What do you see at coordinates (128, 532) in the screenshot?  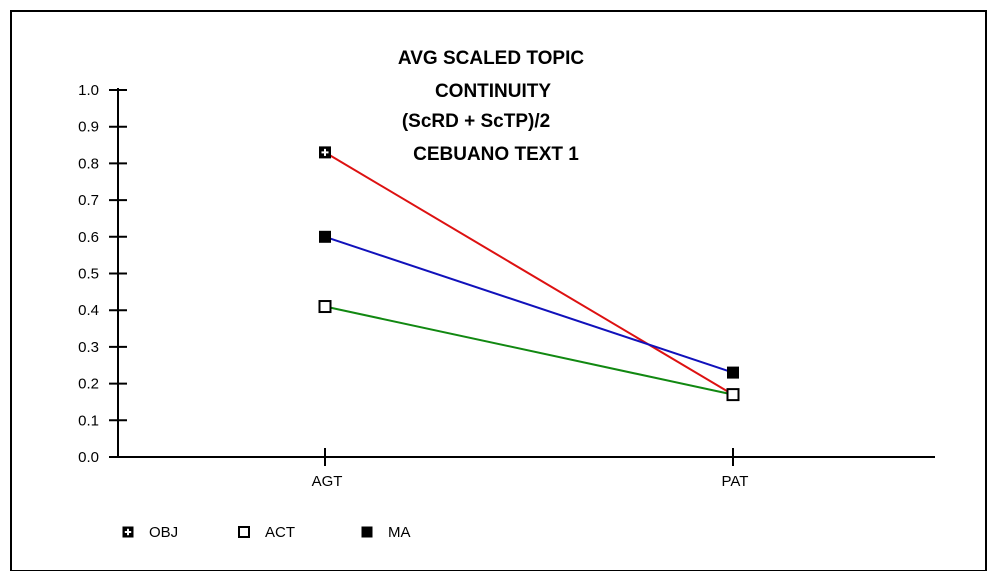 I see `legend-marker-obj` at bounding box center [128, 532].